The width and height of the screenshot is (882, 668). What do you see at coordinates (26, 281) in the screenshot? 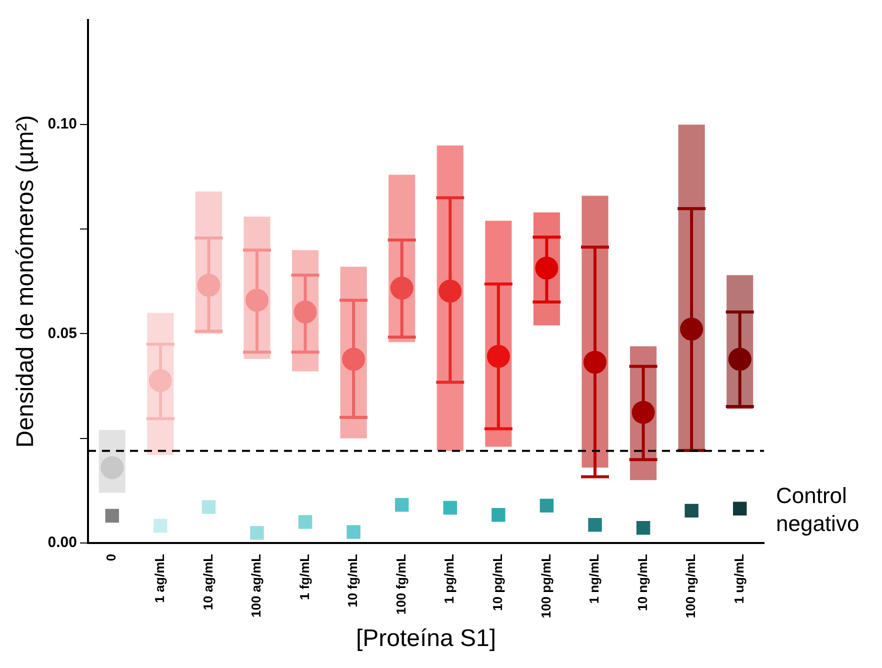
I see `y-axis-title: Densidad de monómeros (µm²)` at bounding box center [26, 281].